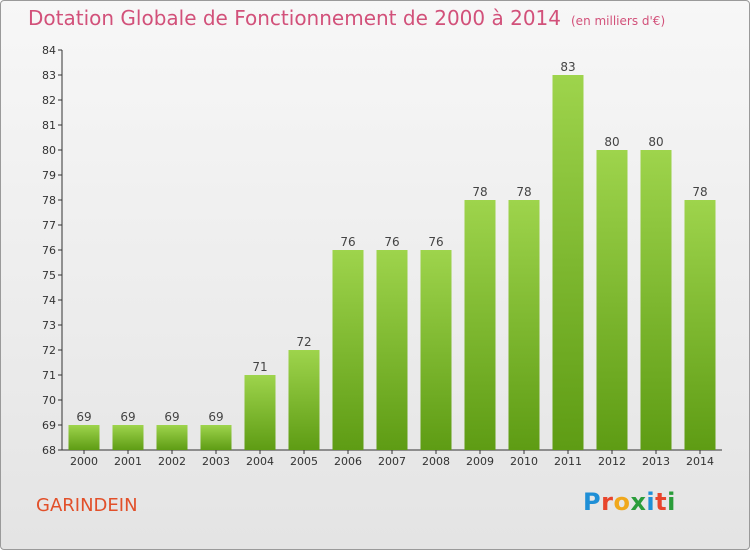 The image size is (750, 550). Describe the element at coordinates (216, 461) in the screenshot. I see `x-tick-label: 2003` at that location.